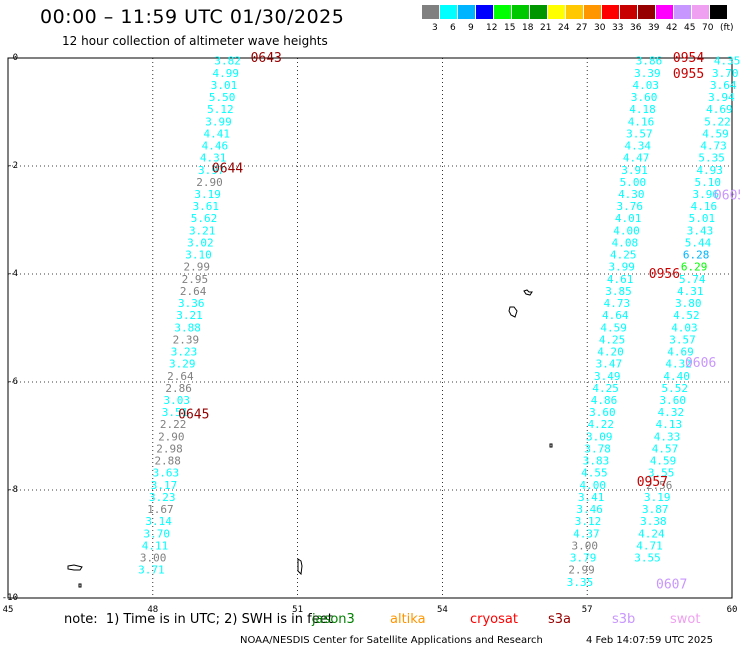 The image size is (740, 650). Describe the element at coordinates (160, 509) in the screenshot. I see `wave-height-value: 1.67` at that location.